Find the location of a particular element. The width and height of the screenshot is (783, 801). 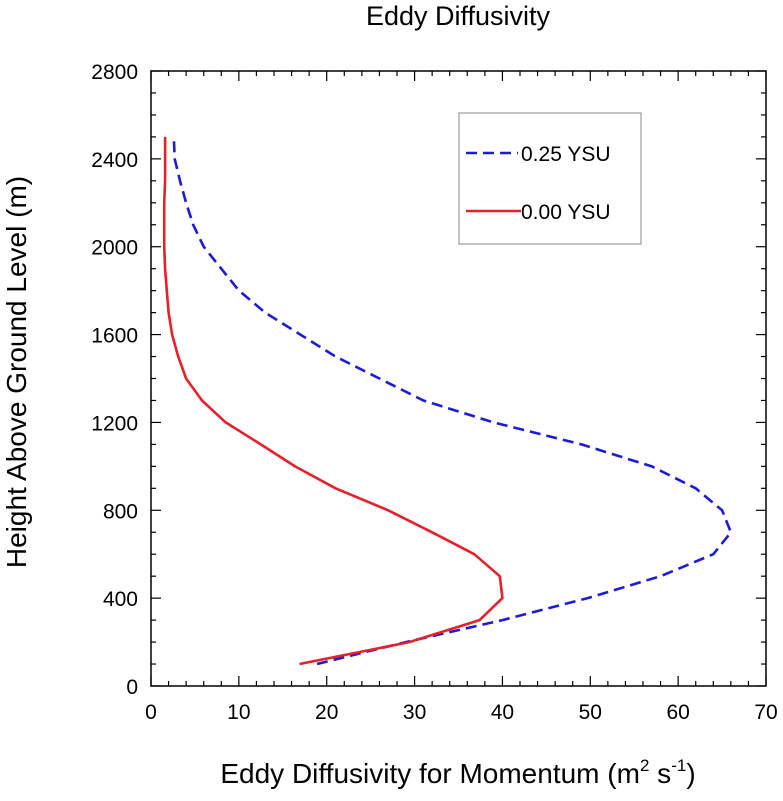

legend-label-0-00-ysu: 0.00 YSU is located at coordinates (566, 212).